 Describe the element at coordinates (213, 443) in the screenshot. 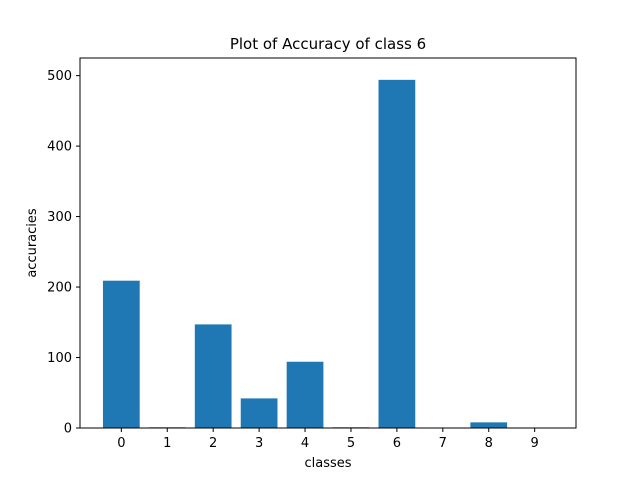

I see `x-tick-label: 2` at that location.